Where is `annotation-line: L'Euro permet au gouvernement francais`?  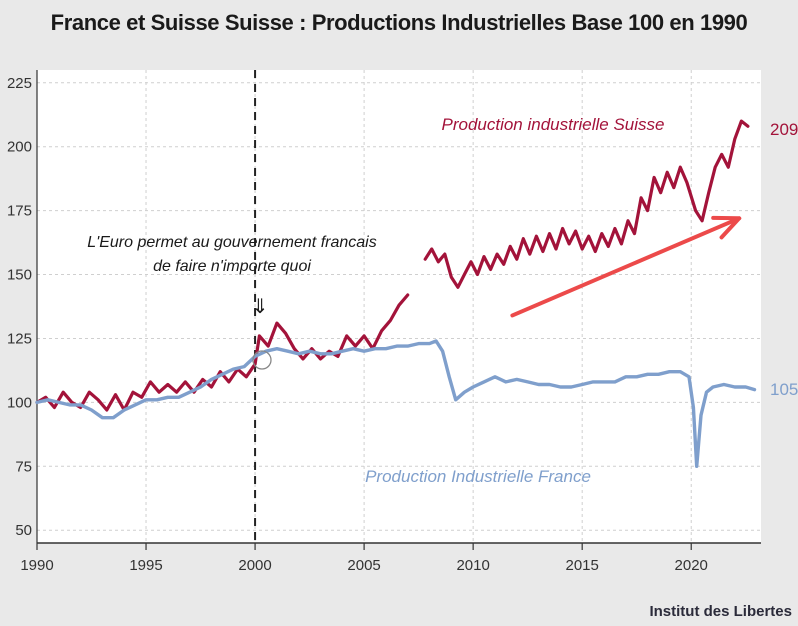 annotation-line: L'Euro permet au gouvernement francais is located at coordinates (231, 242).